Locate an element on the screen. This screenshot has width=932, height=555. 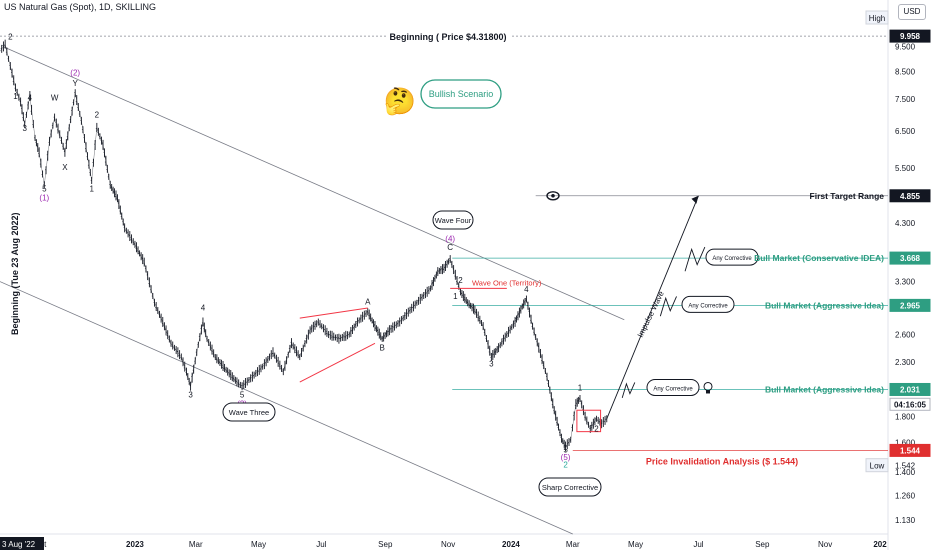
y-tick-label: 3.300 is located at coordinates (905, 282).